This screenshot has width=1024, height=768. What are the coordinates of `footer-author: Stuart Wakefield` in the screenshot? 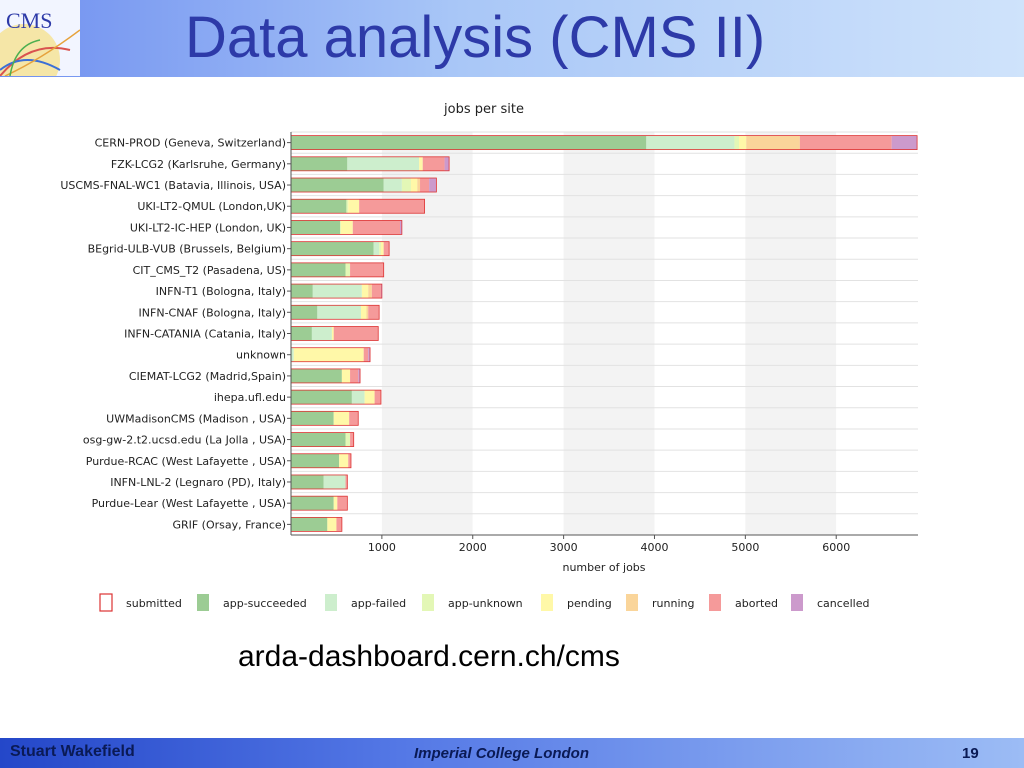 It's located at (72, 751).